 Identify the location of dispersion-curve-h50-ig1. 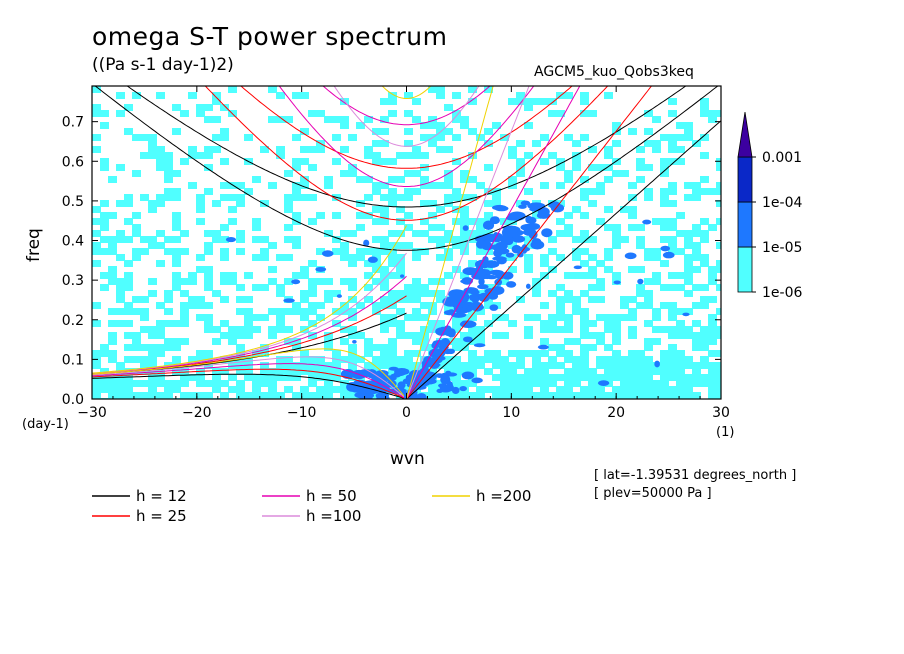
(406, 136).